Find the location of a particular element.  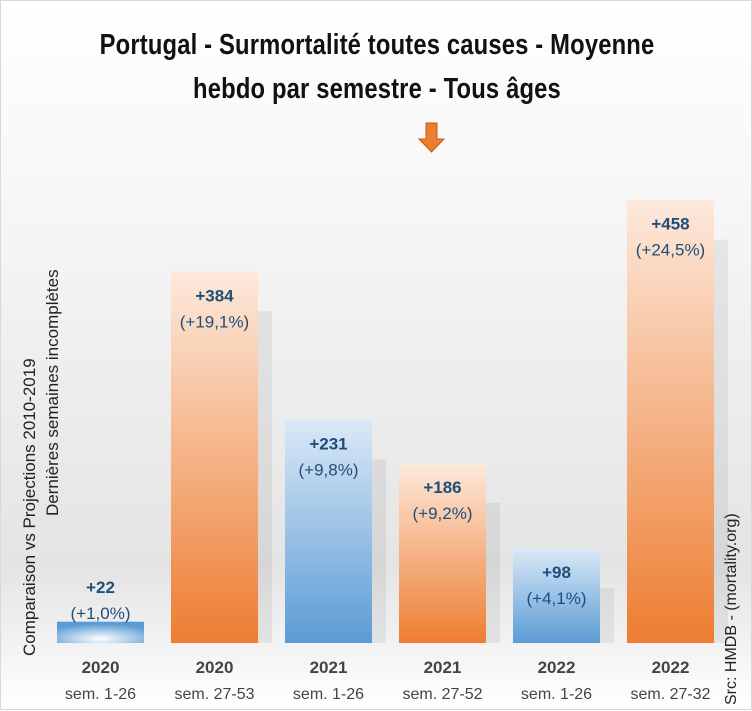

data-label-value: +98 is located at coordinates (556, 572).